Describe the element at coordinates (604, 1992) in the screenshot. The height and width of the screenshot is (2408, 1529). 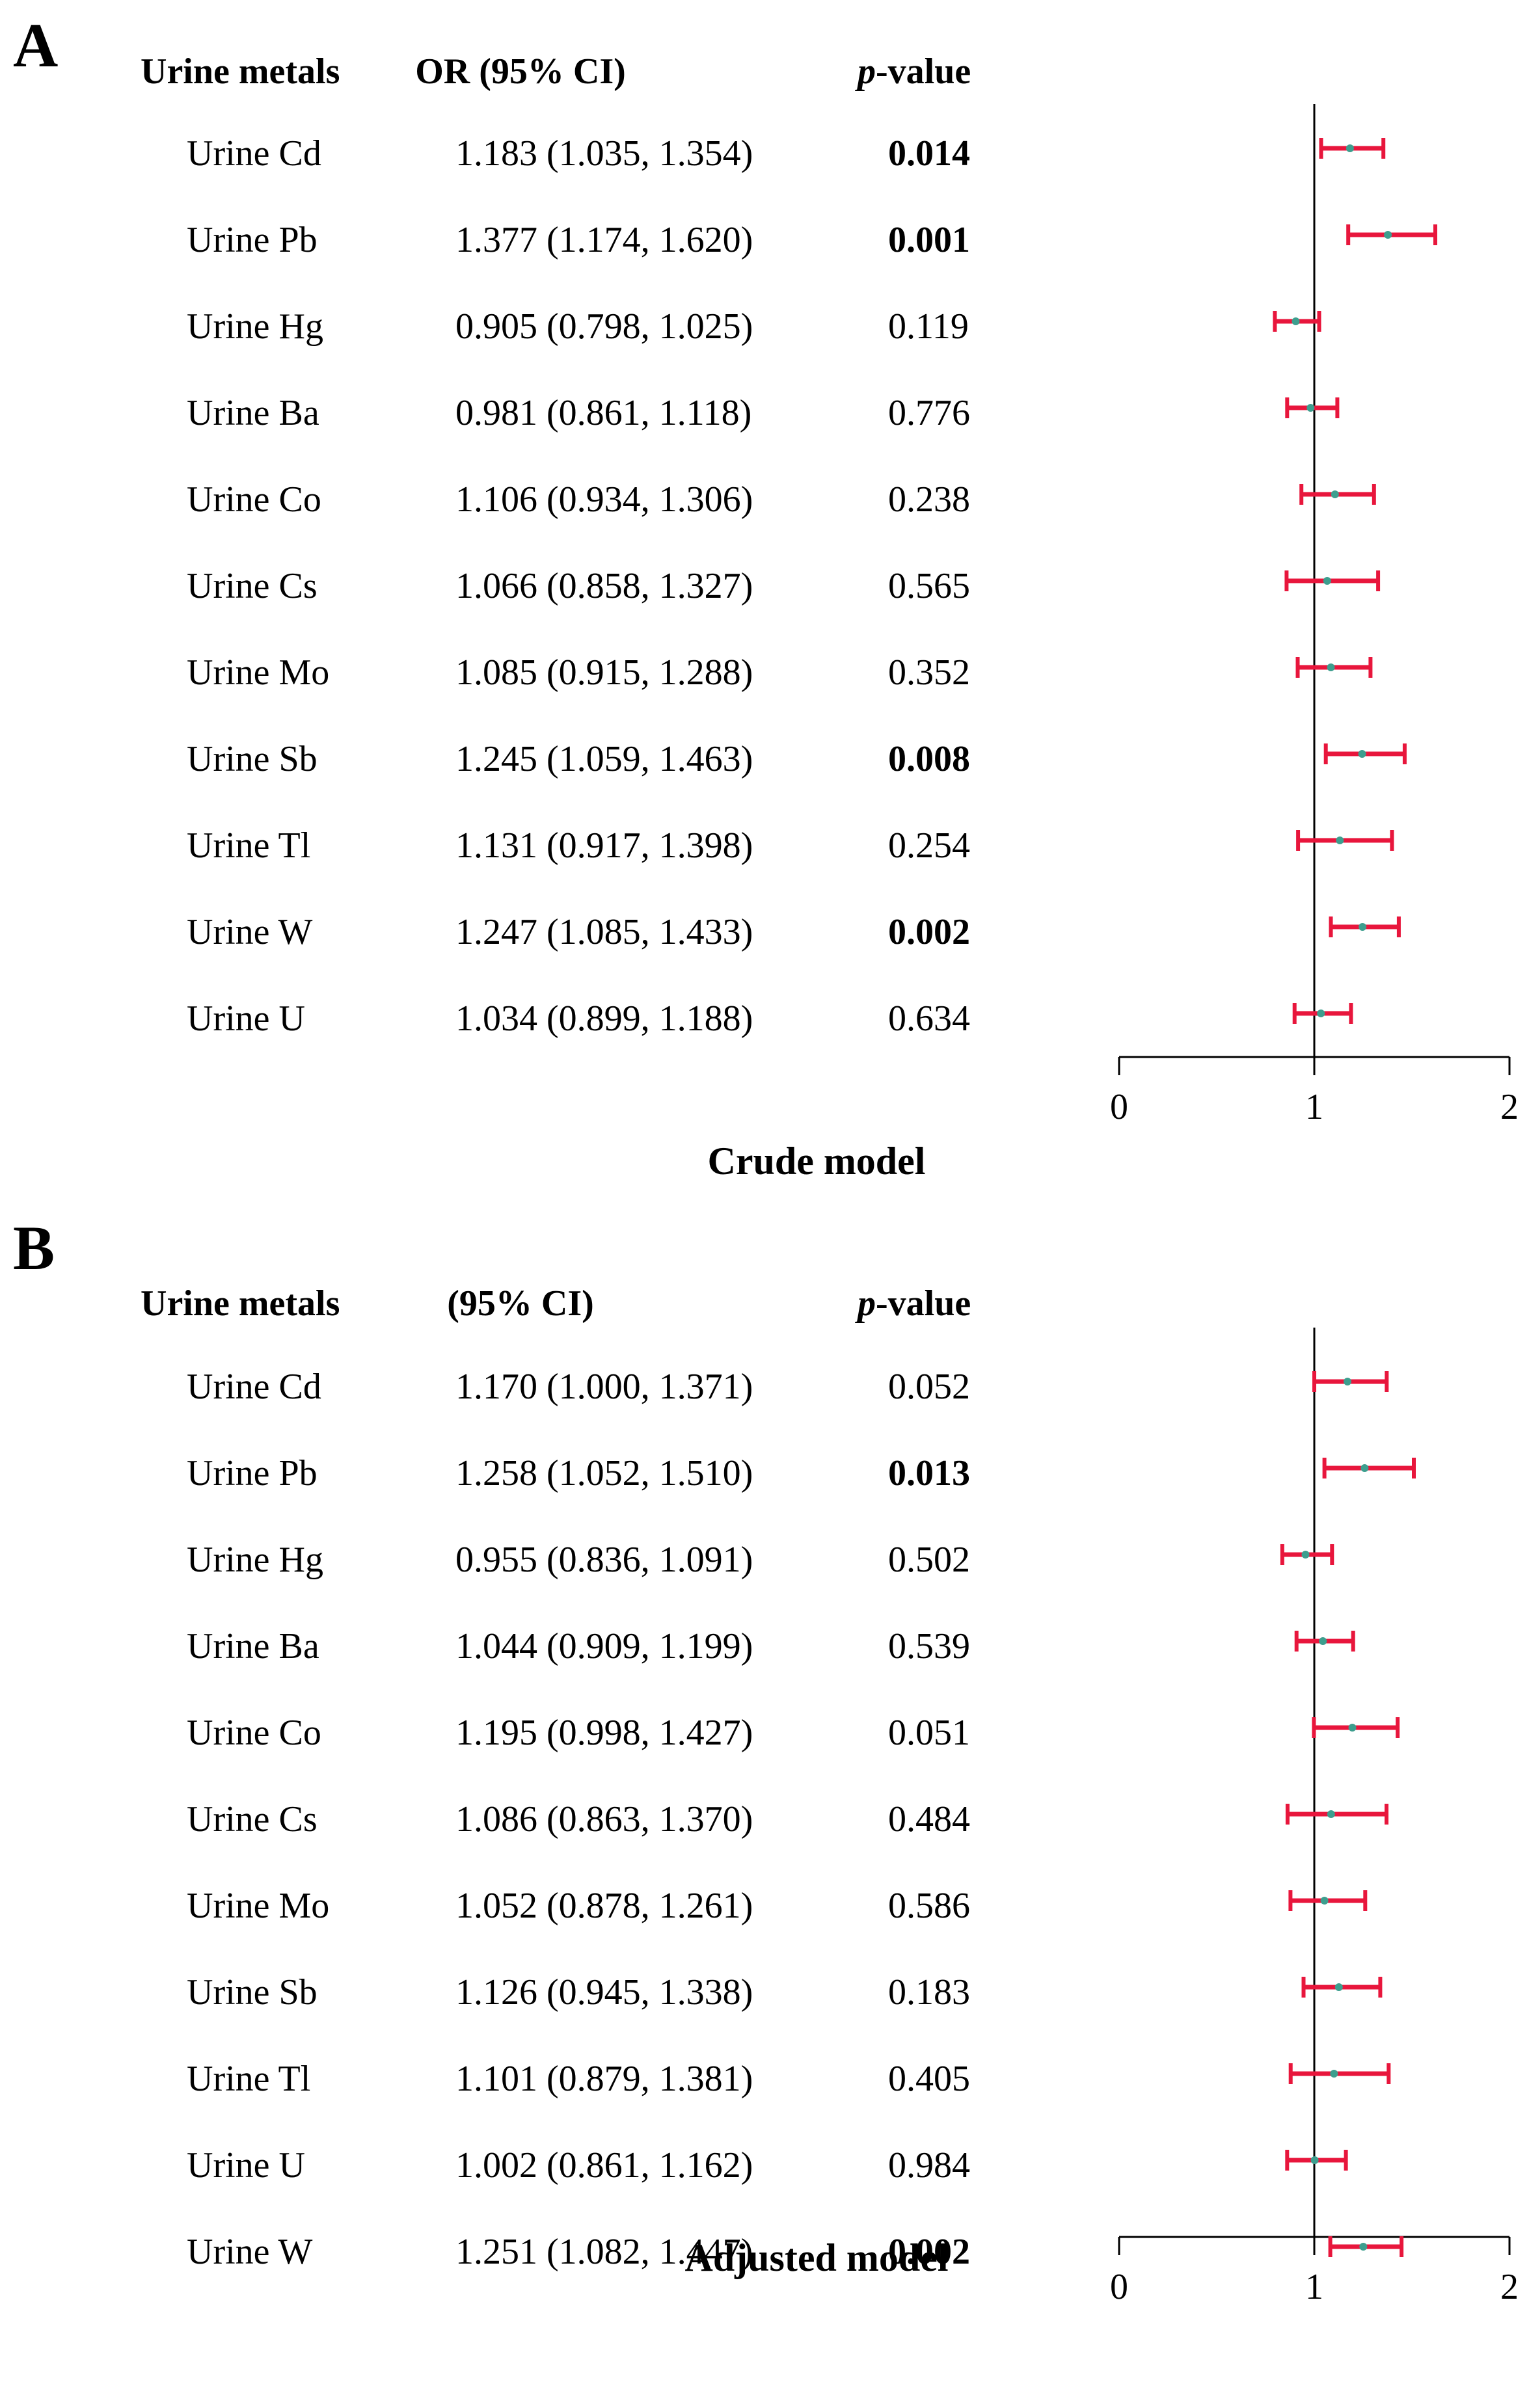
I see `or-ci-value: 1.126 (0.945, 1.338)` at that location.